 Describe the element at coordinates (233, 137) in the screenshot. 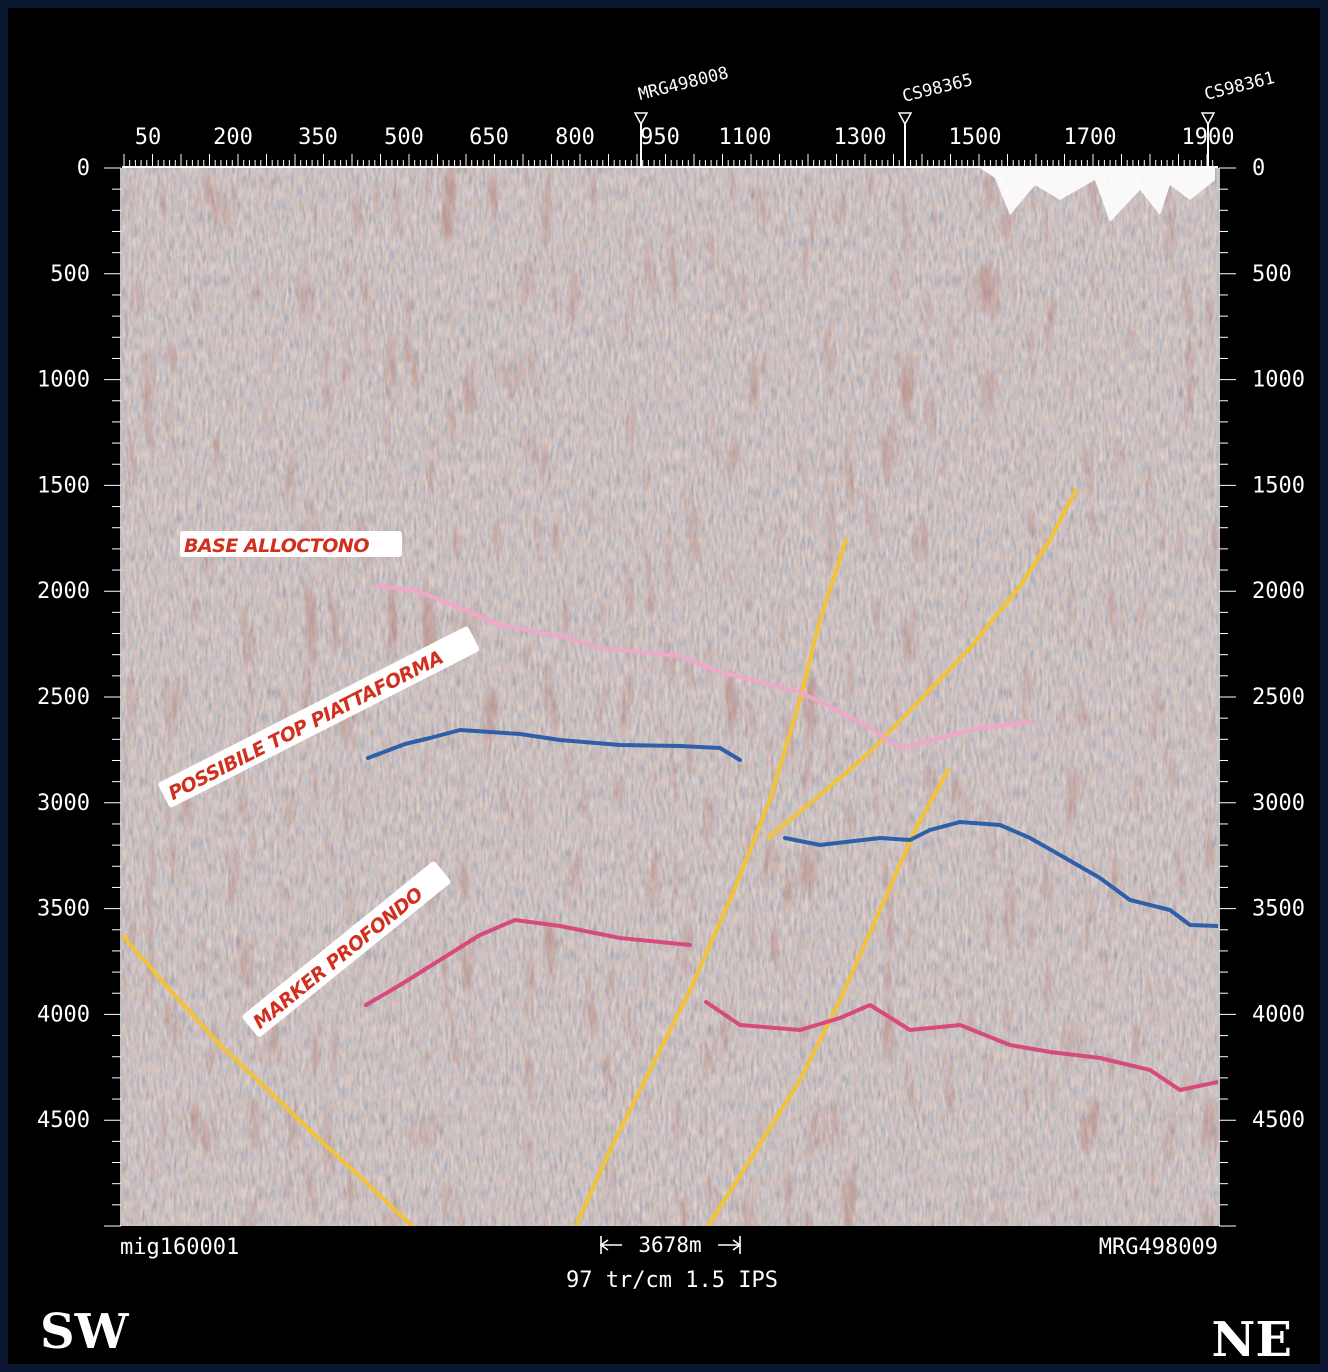

I see `top-axis-tick-label: 200` at that location.